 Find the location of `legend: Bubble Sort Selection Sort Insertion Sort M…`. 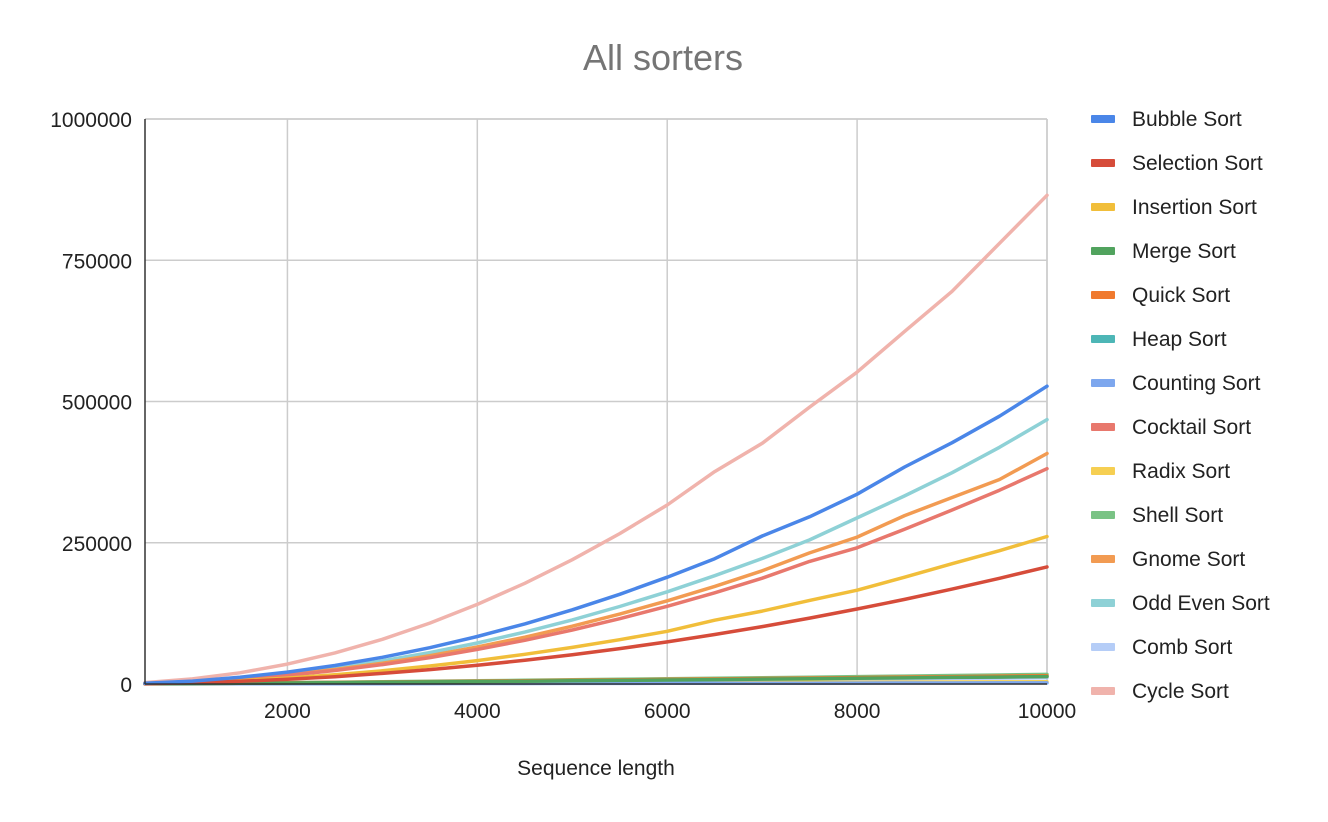

legend: Bubble Sort Selection Sort Insertion Sort M… is located at coordinates (1180, 405).